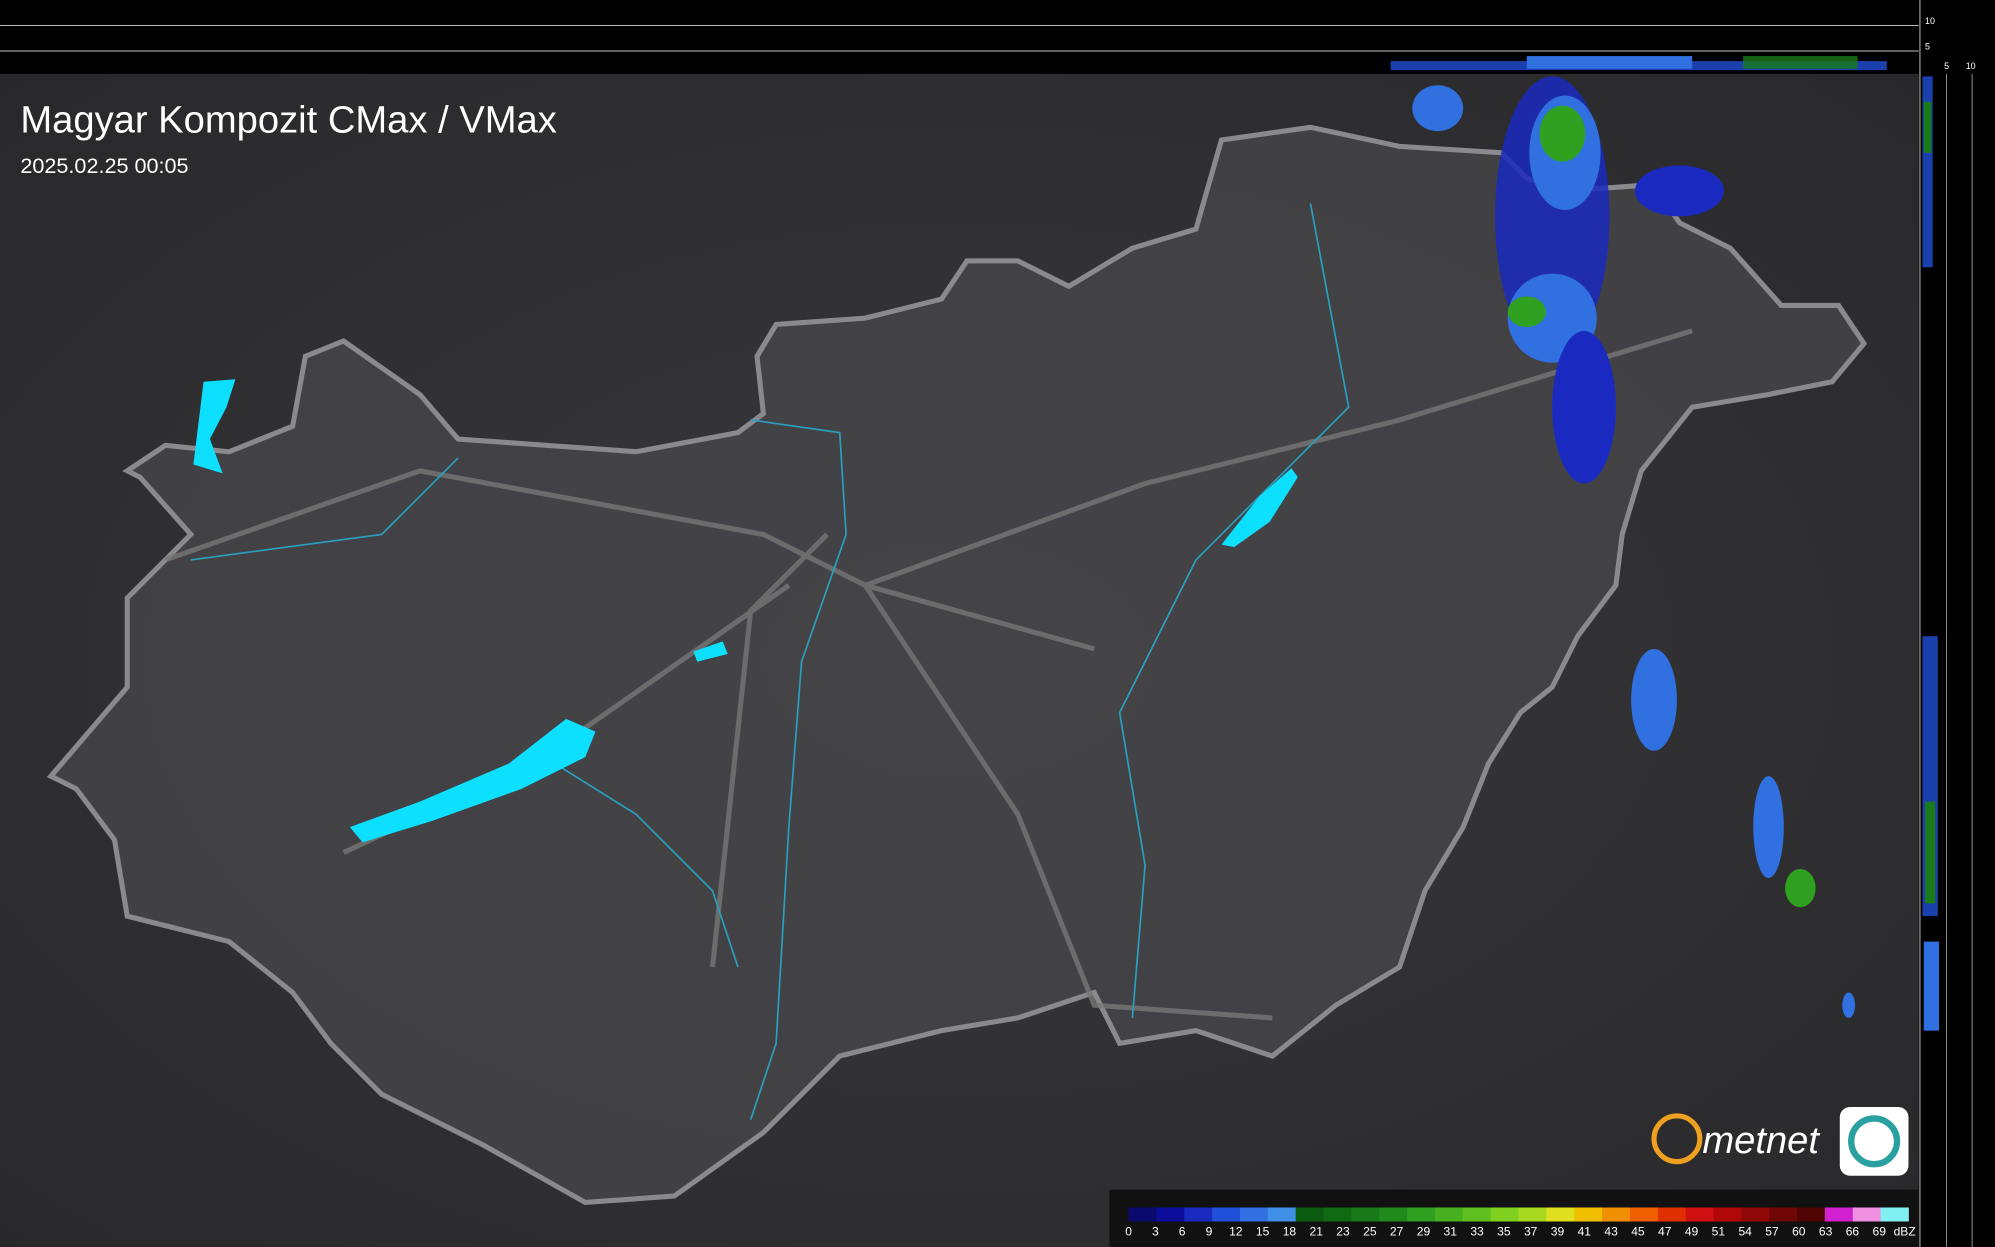 This screenshot has width=1995, height=1247. Describe the element at coordinates (1745, 1231) in the screenshot. I see `legend-label: 54` at that location.